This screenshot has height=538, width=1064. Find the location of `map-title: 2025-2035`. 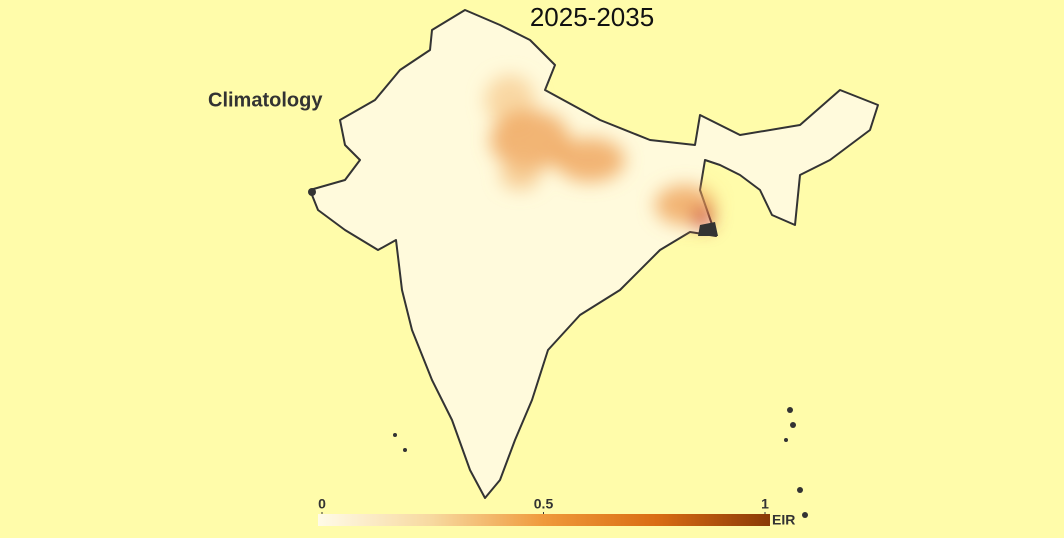

map-title: 2025-2035 is located at coordinates (592, 17).